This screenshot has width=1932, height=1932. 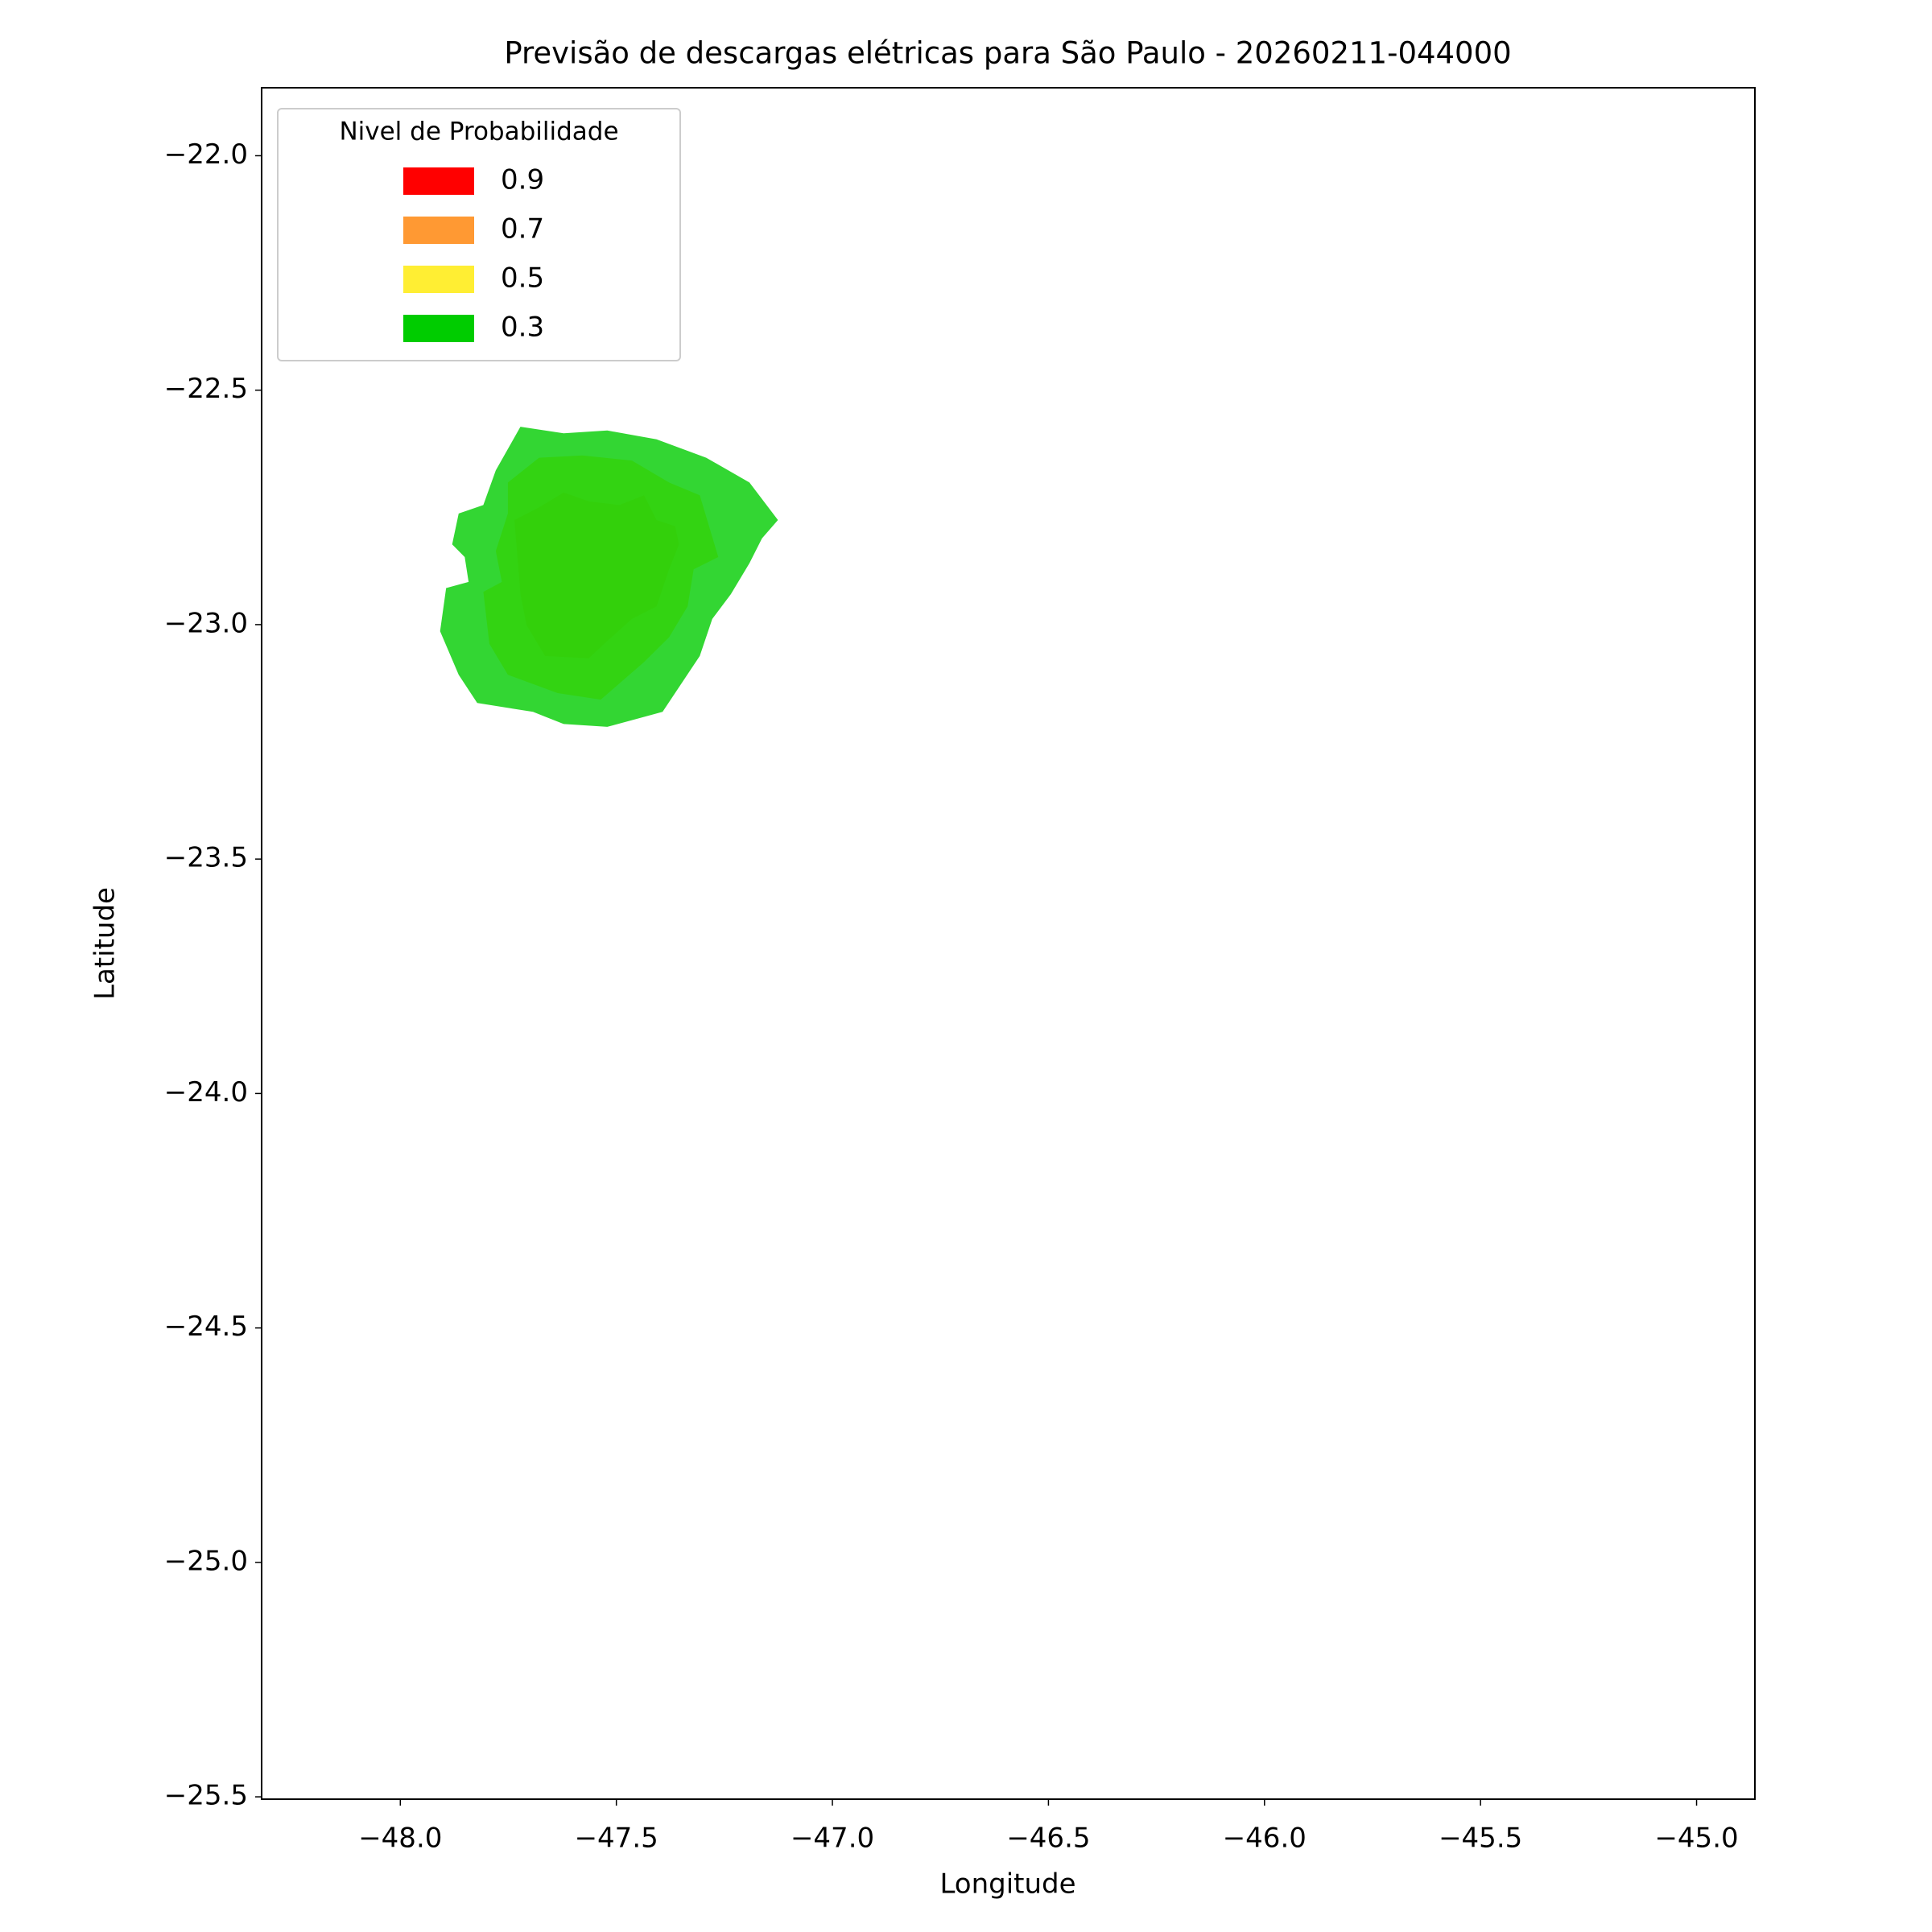 What do you see at coordinates (1265, 1839) in the screenshot?
I see `x-tick-label: −46.0` at bounding box center [1265, 1839].